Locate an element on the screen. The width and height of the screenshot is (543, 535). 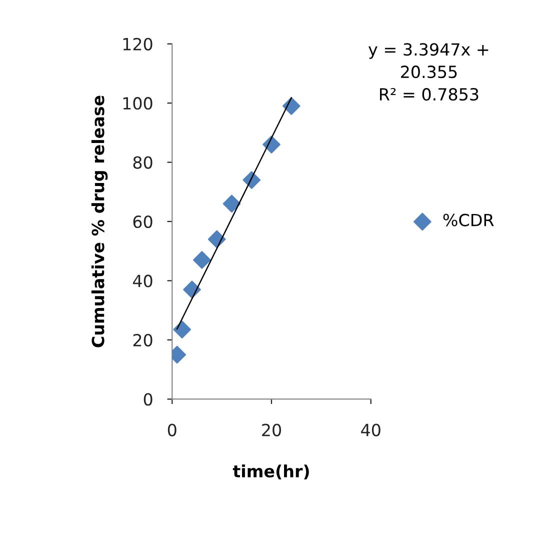
x-axis-title: time(hr) is located at coordinates (270, 472).